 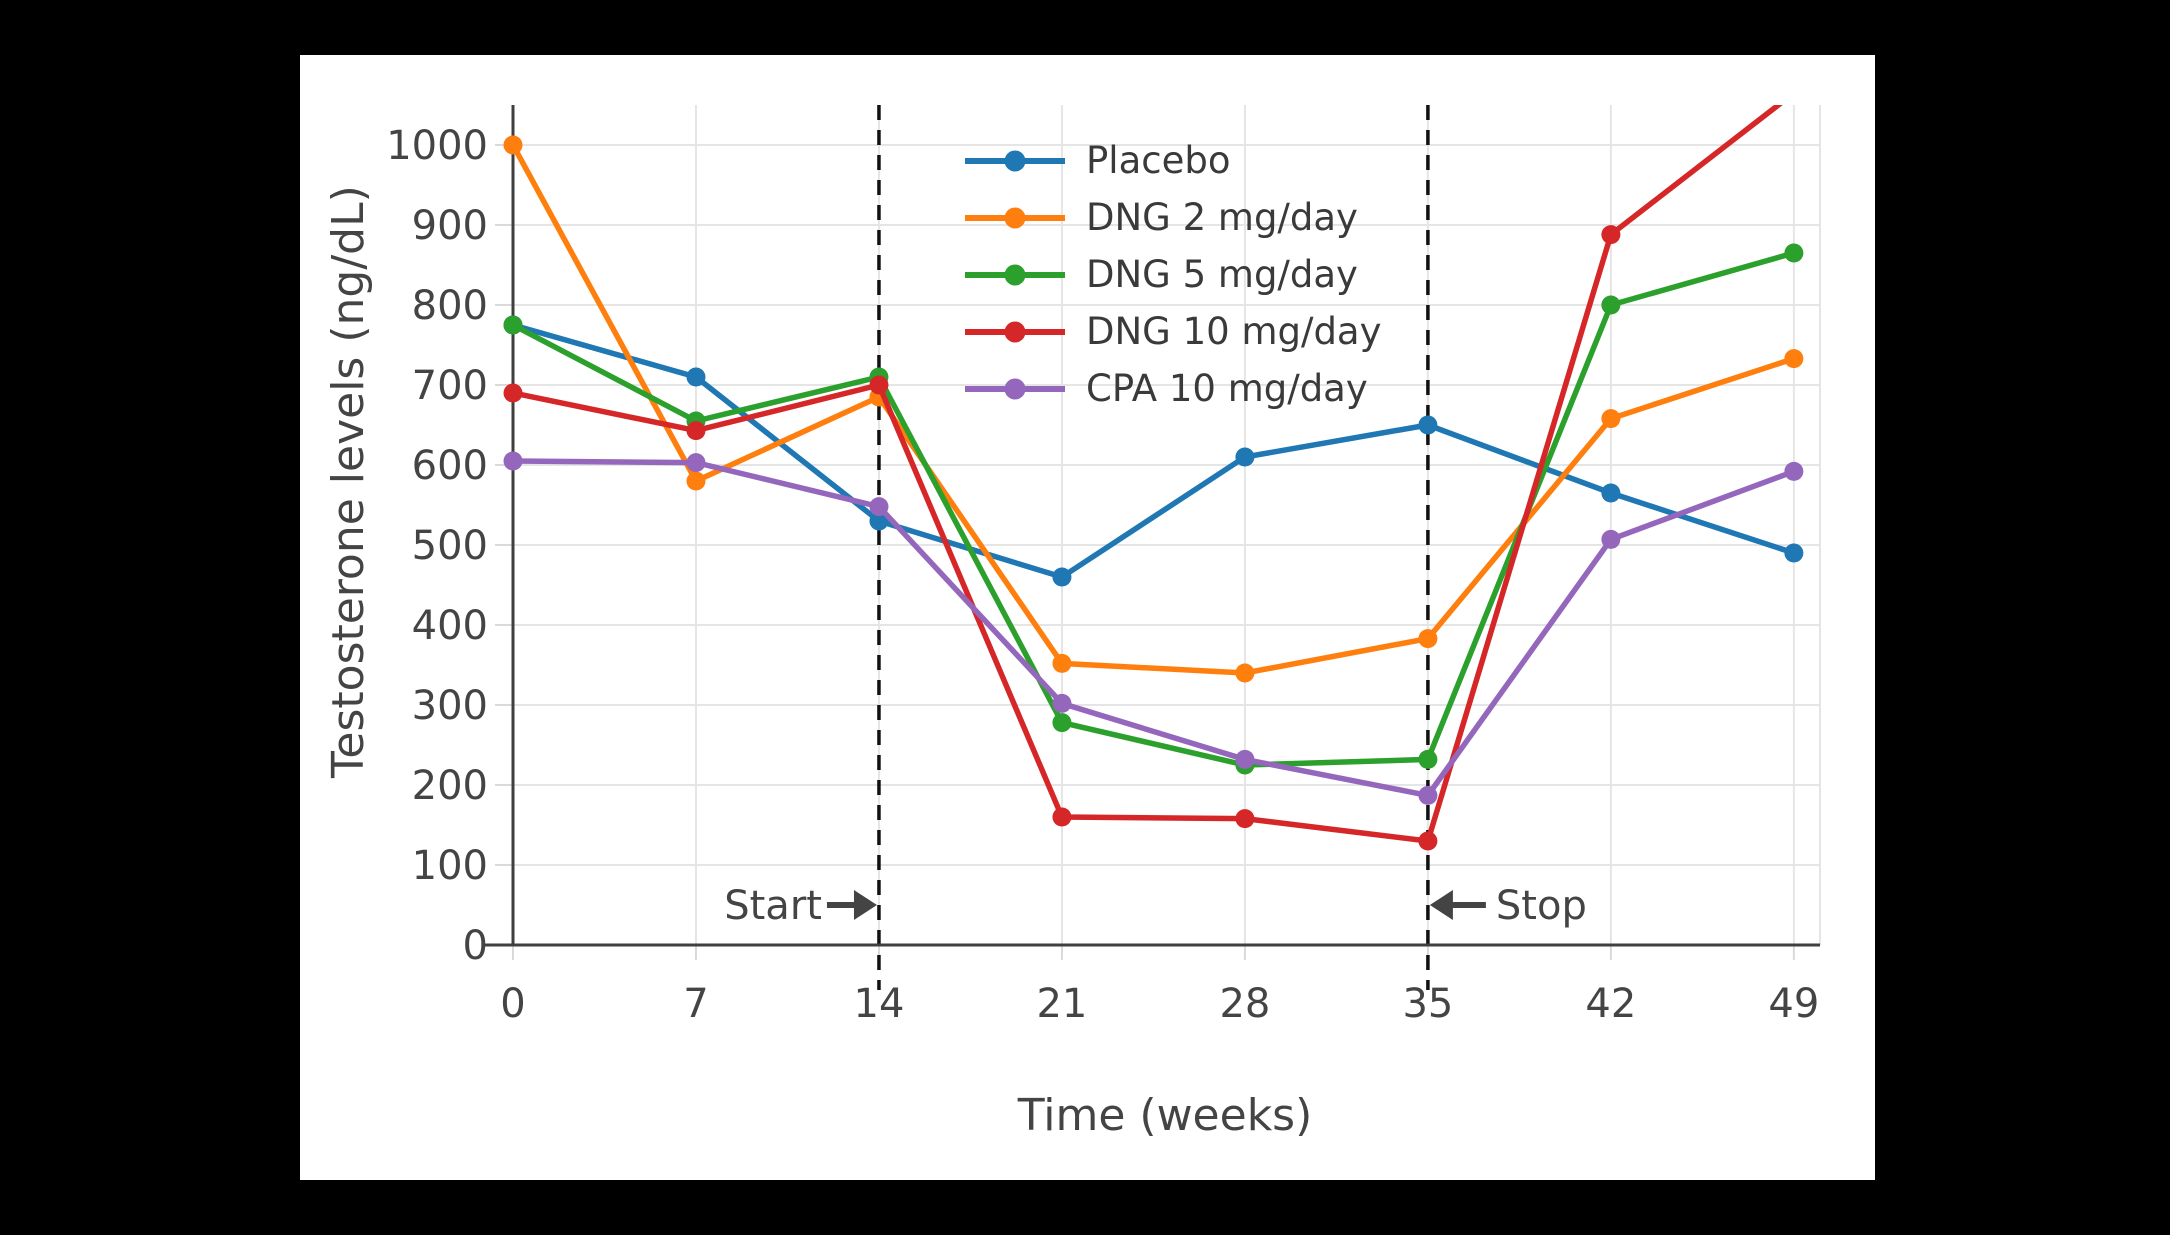 What do you see at coordinates (1154, 451) in the screenshot?
I see `series-line-placebo` at bounding box center [1154, 451].